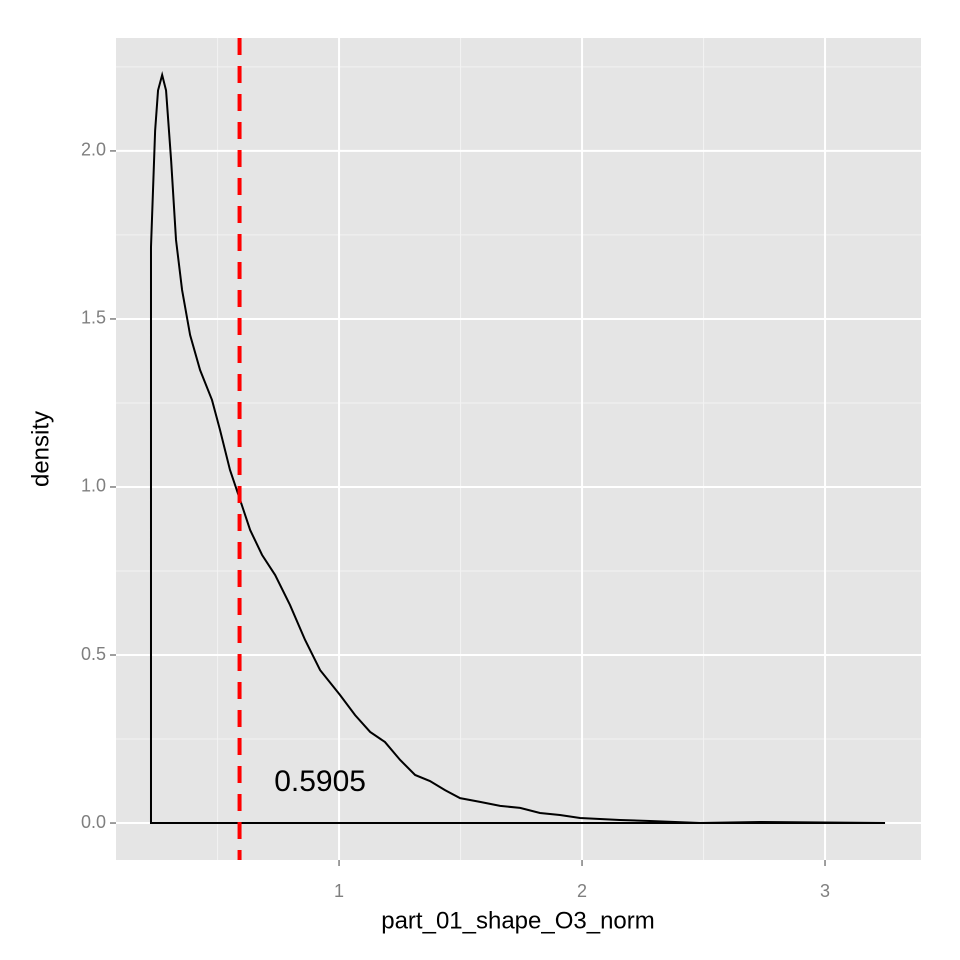 This screenshot has height=960, width=960. What do you see at coordinates (518, 920) in the screenshot?
I see `x-axis-title: part_01_shape_O3_norm` at bounding box center [518, 920].